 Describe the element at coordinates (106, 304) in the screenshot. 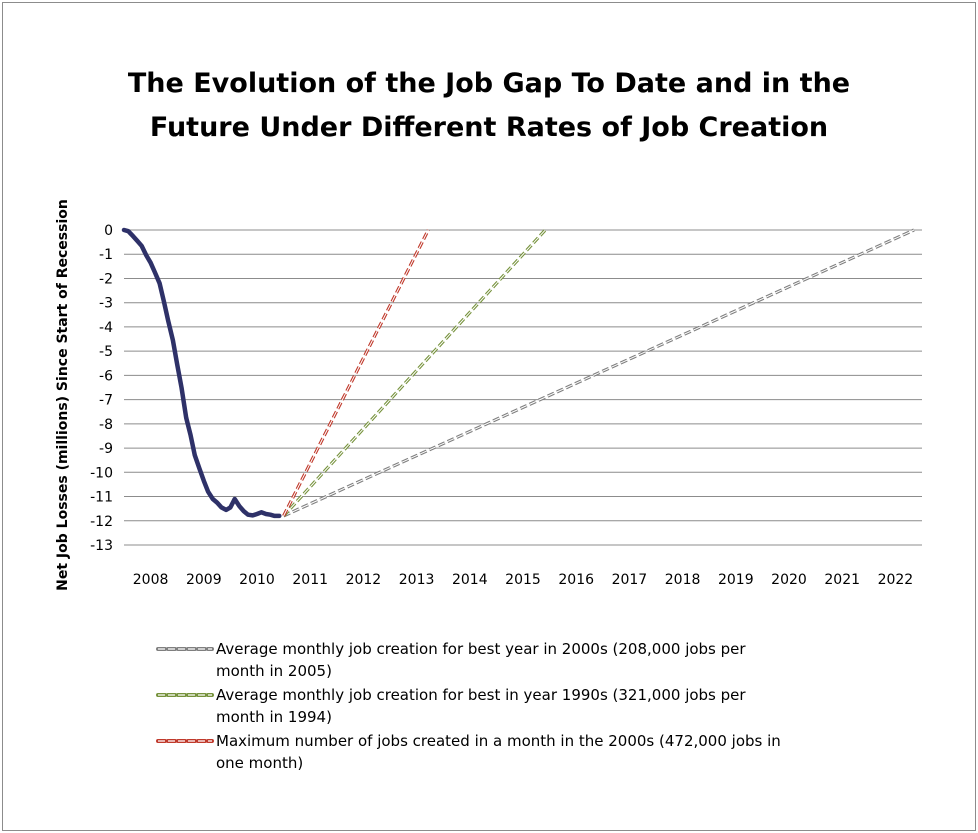

I see `y-tick-label: -3` at that location.